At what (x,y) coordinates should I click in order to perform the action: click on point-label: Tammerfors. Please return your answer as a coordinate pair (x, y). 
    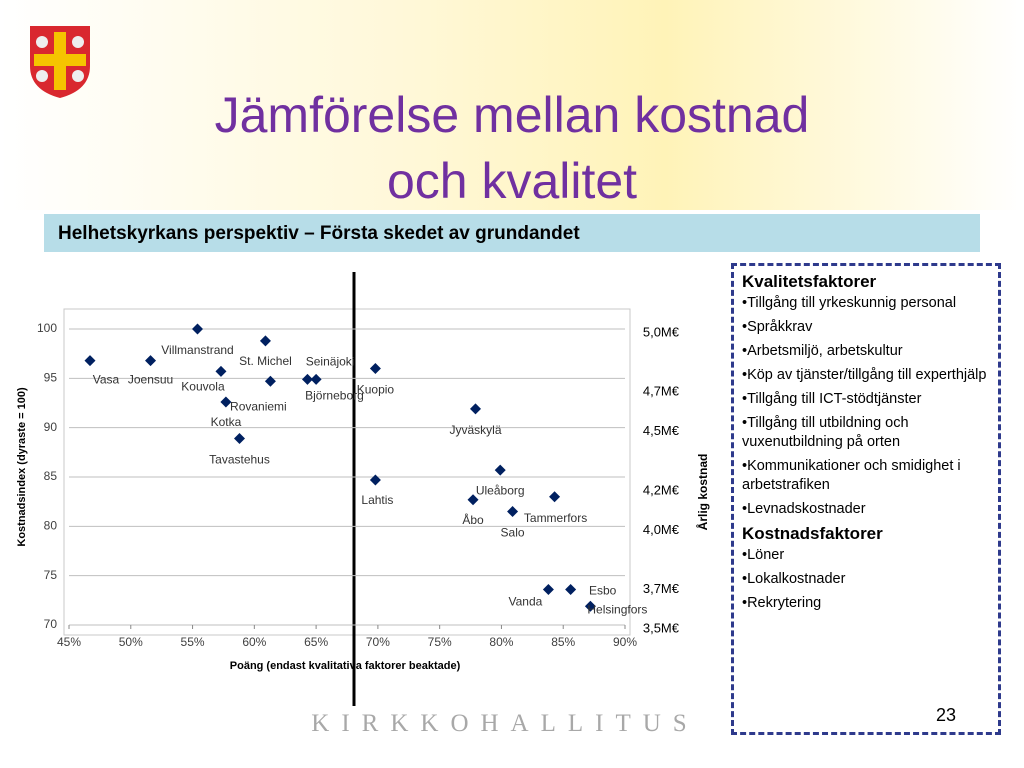
    Looking at the image, I should click on (555, 518).